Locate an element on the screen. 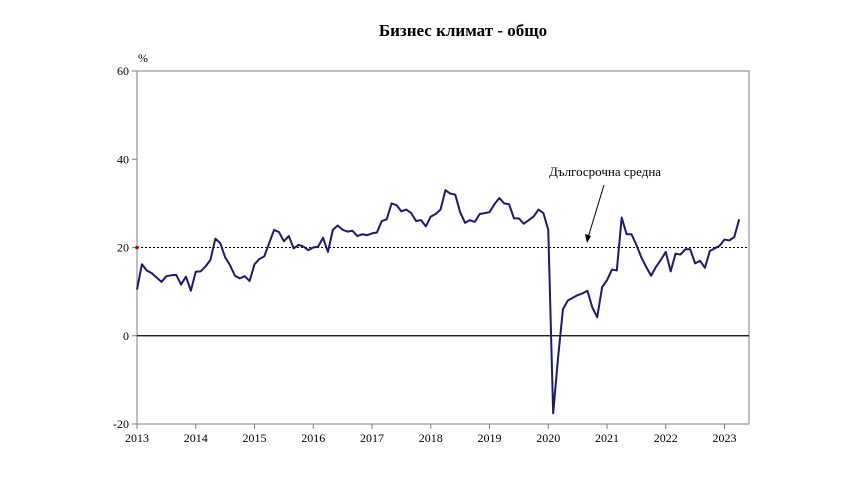 The width and height of the screenshot is (863, 494). y-tick-label: 0 is located at coordinates (126, 336).